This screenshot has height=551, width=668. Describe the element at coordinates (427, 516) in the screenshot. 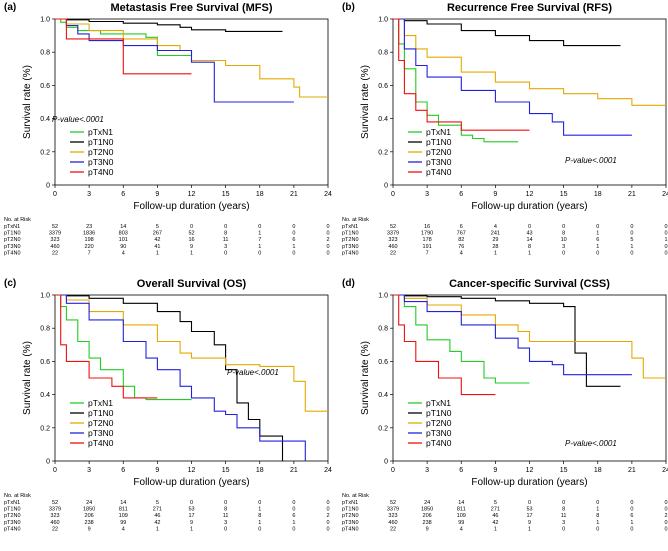

I see `at-risk-value: 206` at that location.